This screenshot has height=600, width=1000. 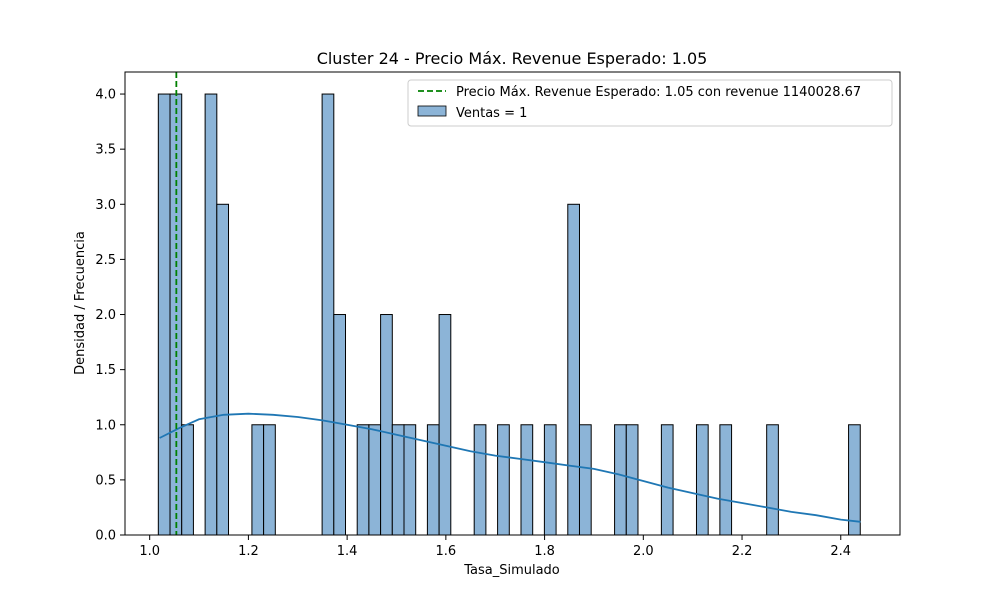 What do you see at coordinates (491, 113) in the screenshot?
I see `legend-bars-label: Ventas = 1` at bounding box center [491, 113].